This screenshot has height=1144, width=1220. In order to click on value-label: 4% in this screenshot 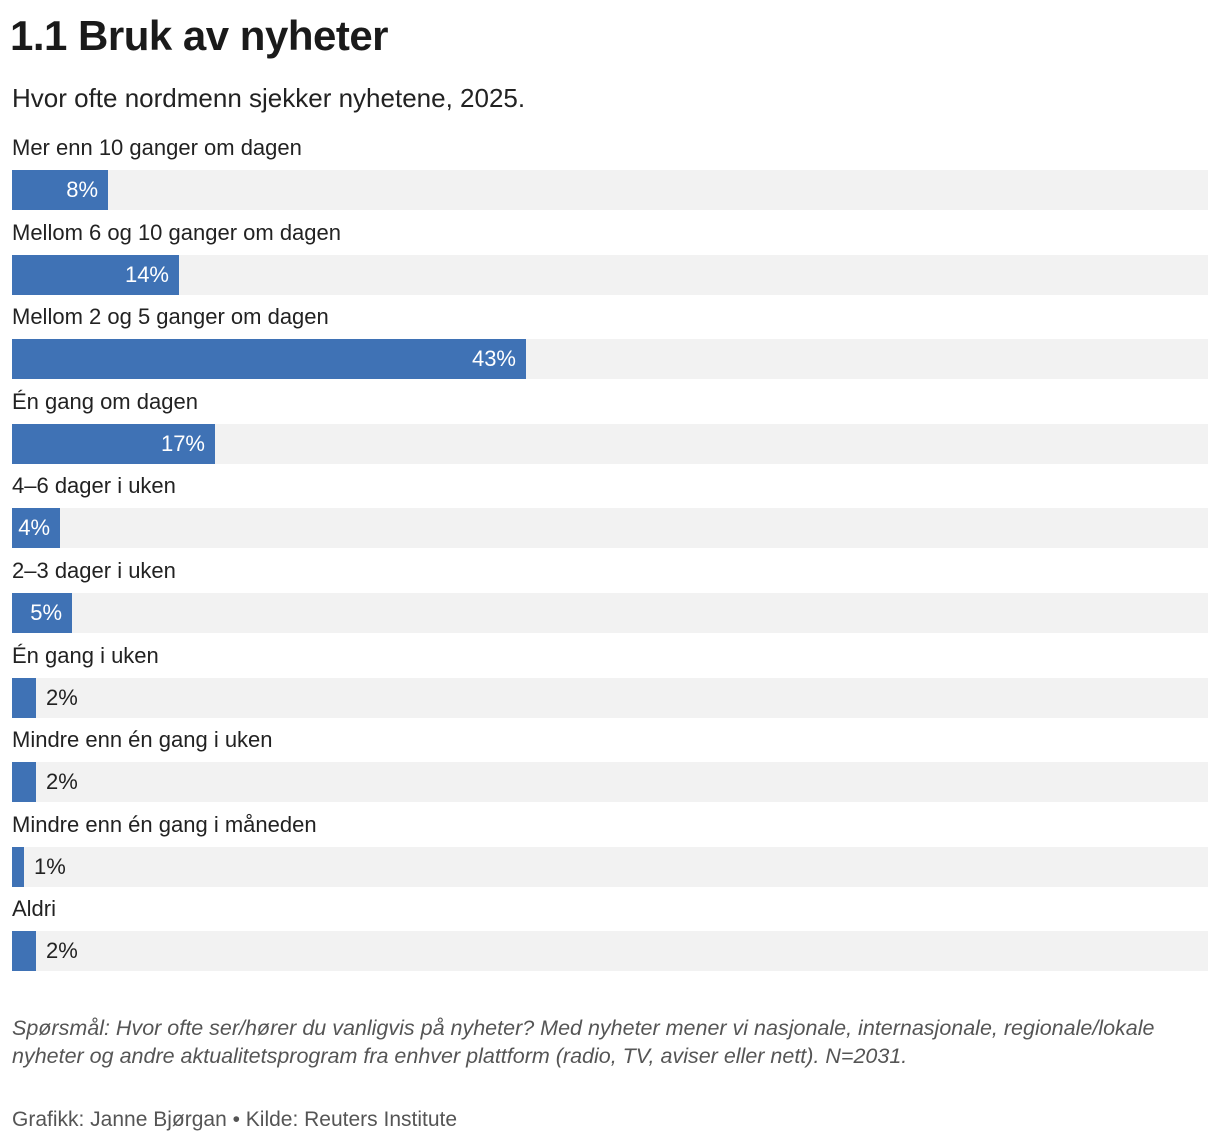, I will do `click(34, 528)`.